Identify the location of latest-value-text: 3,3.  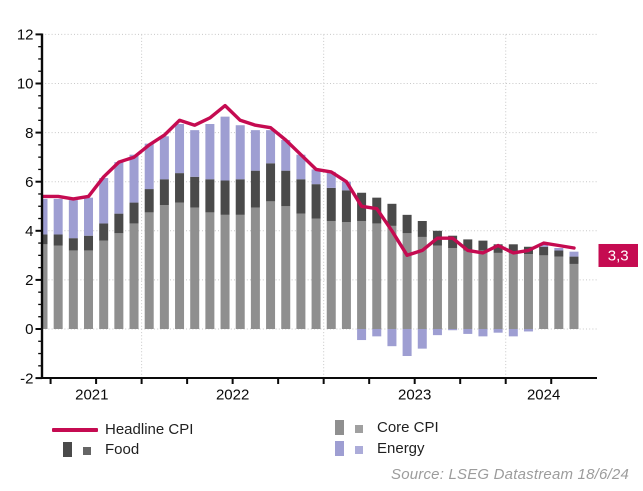
(618, 255).